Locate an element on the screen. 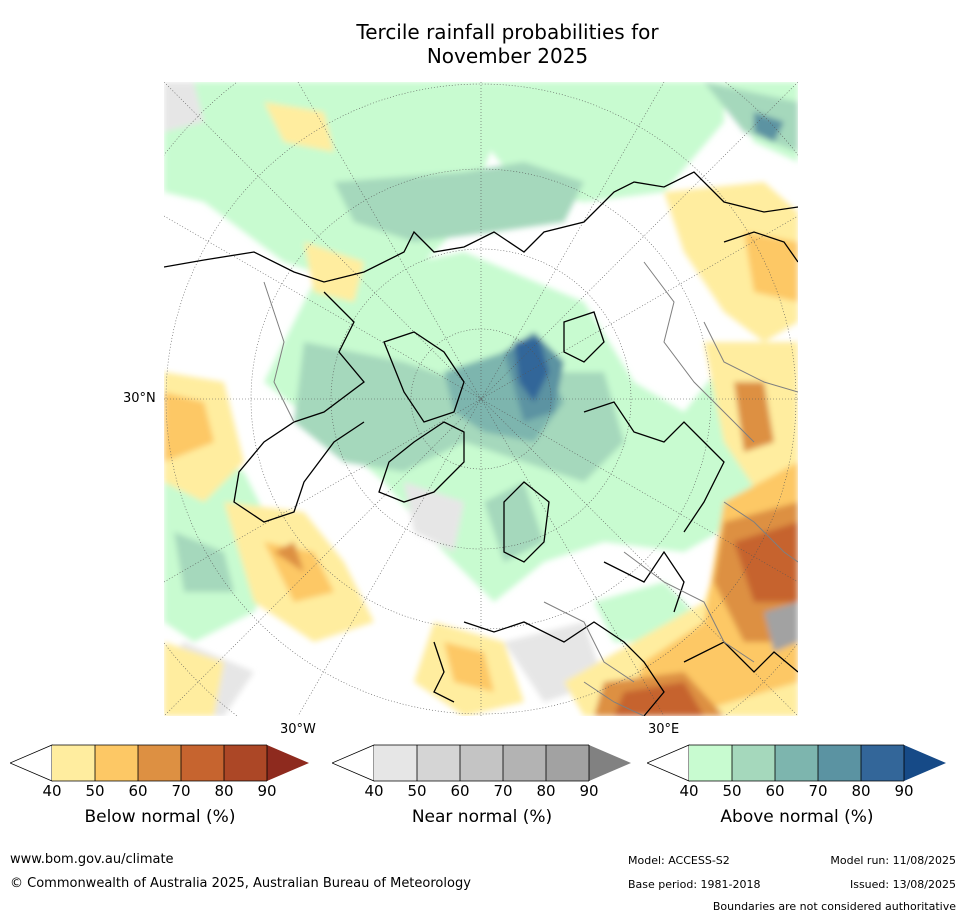 This screenshot has height=919, width=965. lat-label-30n: 30°N is located at coordinates (139, 398).